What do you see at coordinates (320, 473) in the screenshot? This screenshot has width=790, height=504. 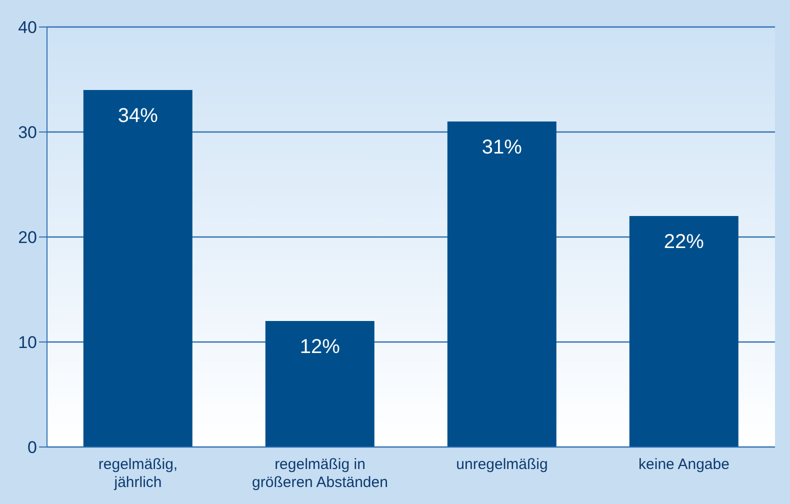 I see `x-tick-label: regelmäßig in größeren Abständen` at bounding box center [320, 473].